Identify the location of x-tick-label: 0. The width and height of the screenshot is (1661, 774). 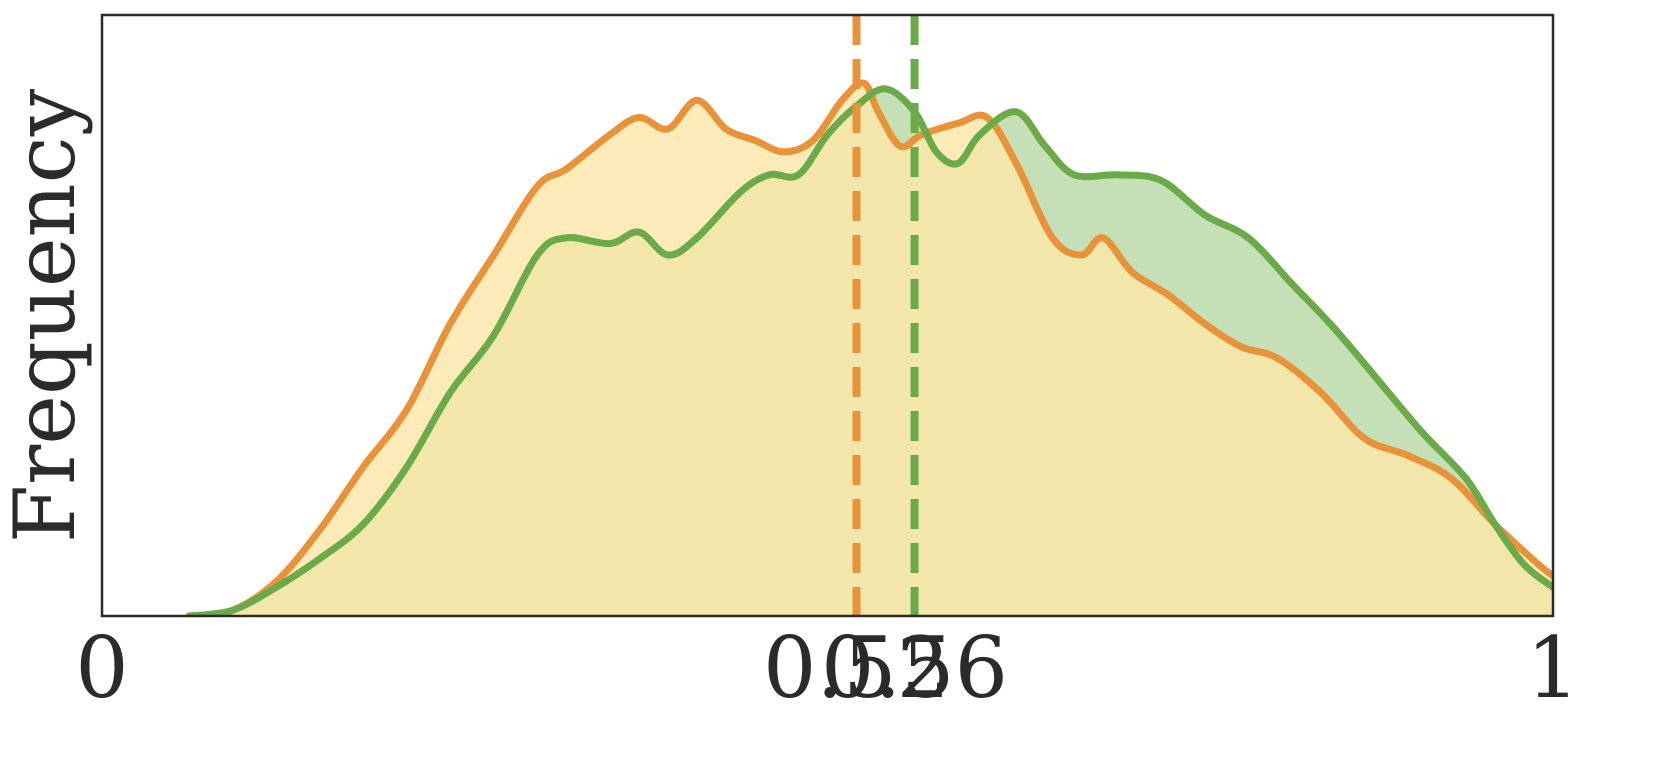
(101, 668).